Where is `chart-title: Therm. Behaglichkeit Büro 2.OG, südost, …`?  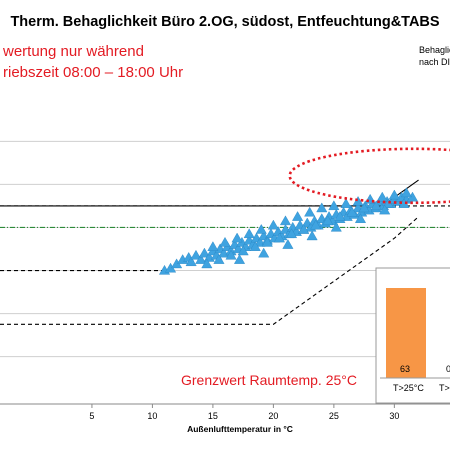
chart-title: Therm. Behaglichkeit Büro 2.OG, südost, … is located at coordinates (225, 22).